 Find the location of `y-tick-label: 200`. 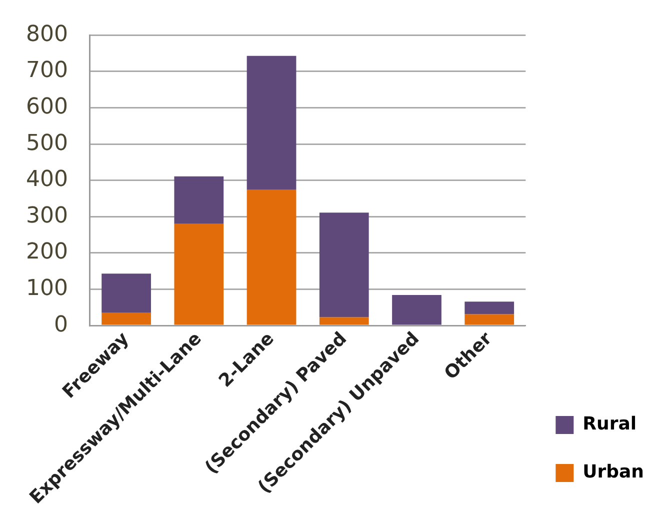

y-tick-label: 200 is located at coordinates (47, 252).